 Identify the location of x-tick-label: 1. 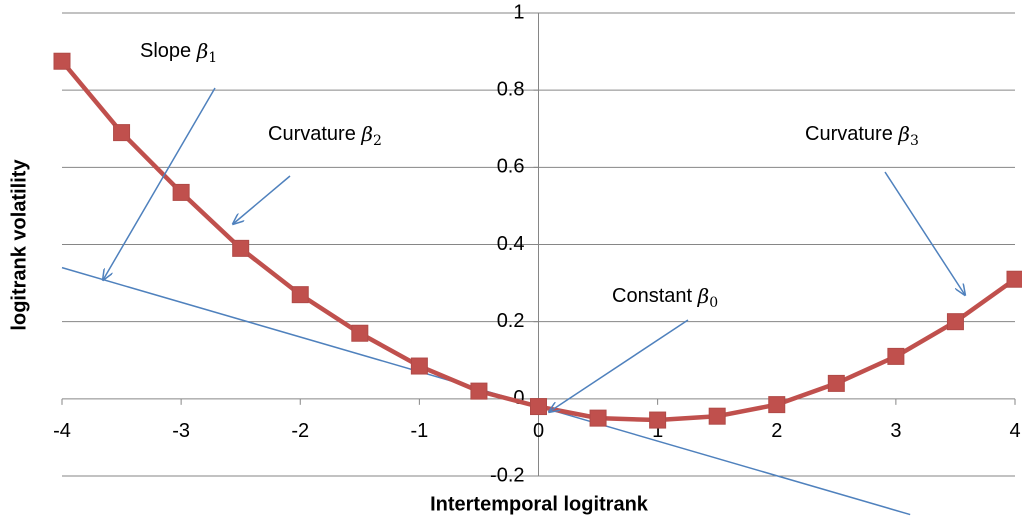
(657, 431).